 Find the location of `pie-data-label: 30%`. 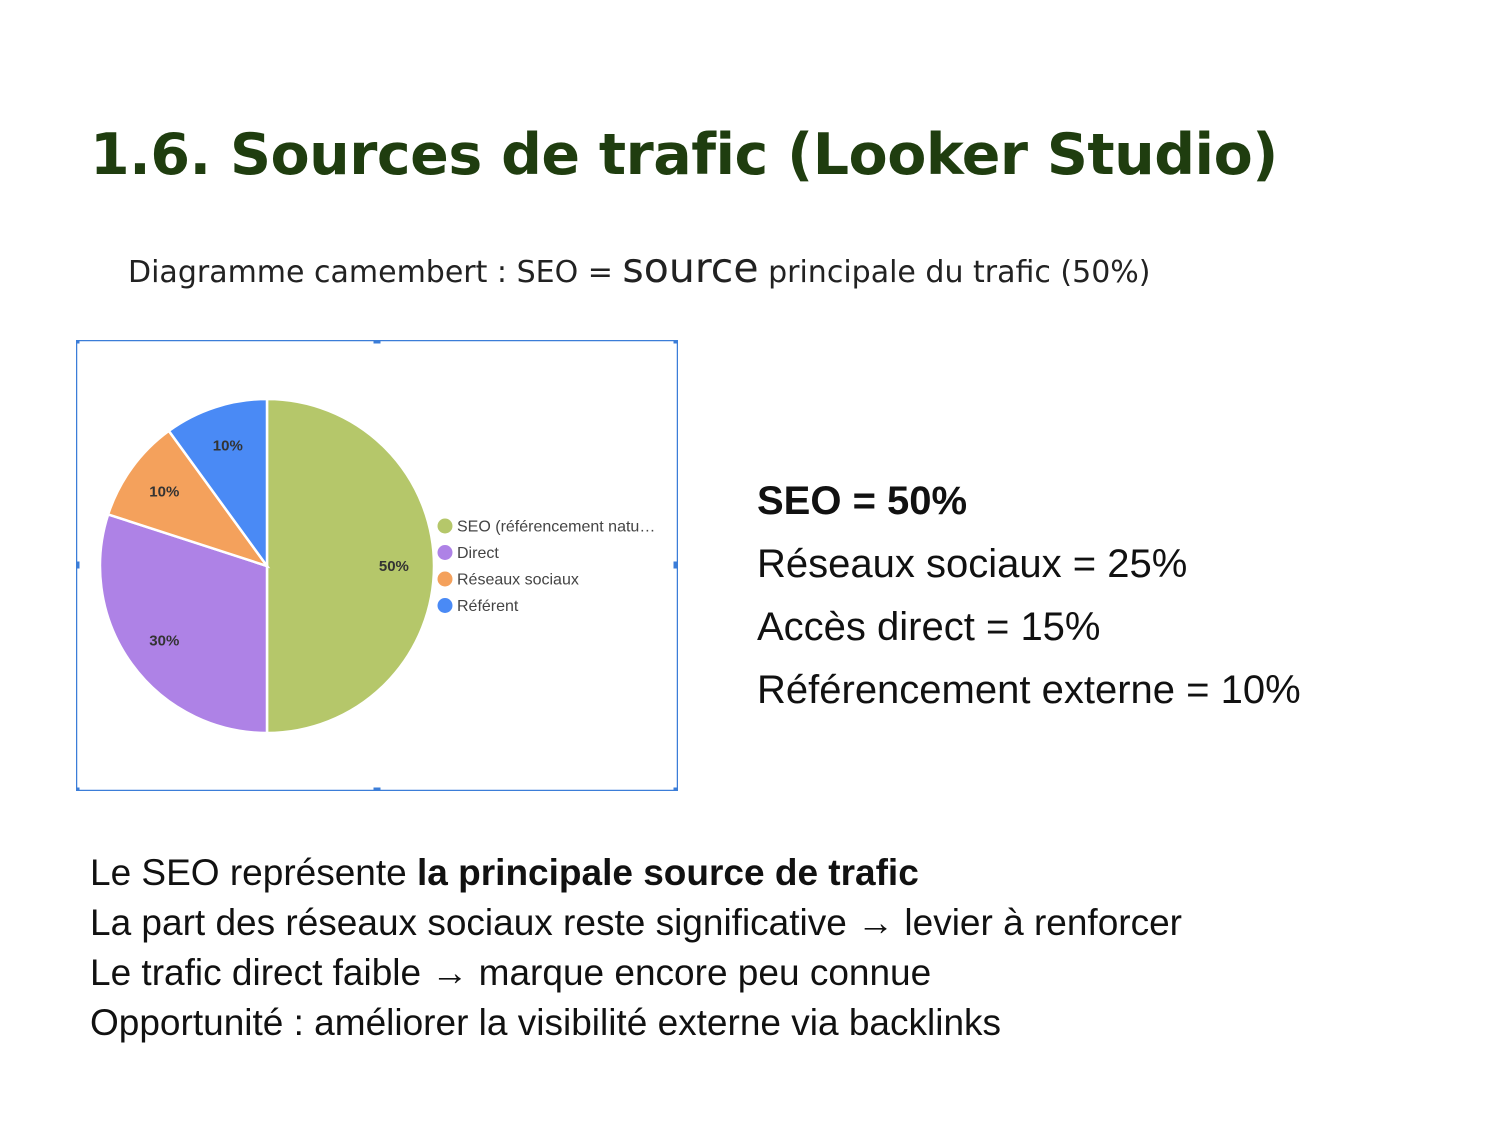

pie-data-label: 30% is located at coordinates (164, 641).